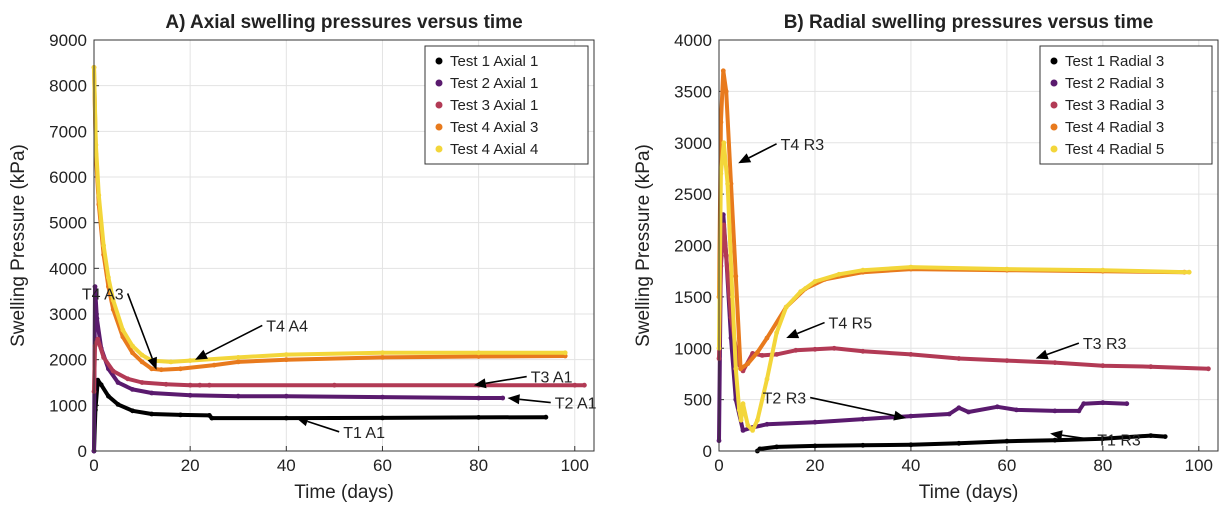 The image size is (1219, 507). I want to click on x-tick-label: 0, so click(718, 465).